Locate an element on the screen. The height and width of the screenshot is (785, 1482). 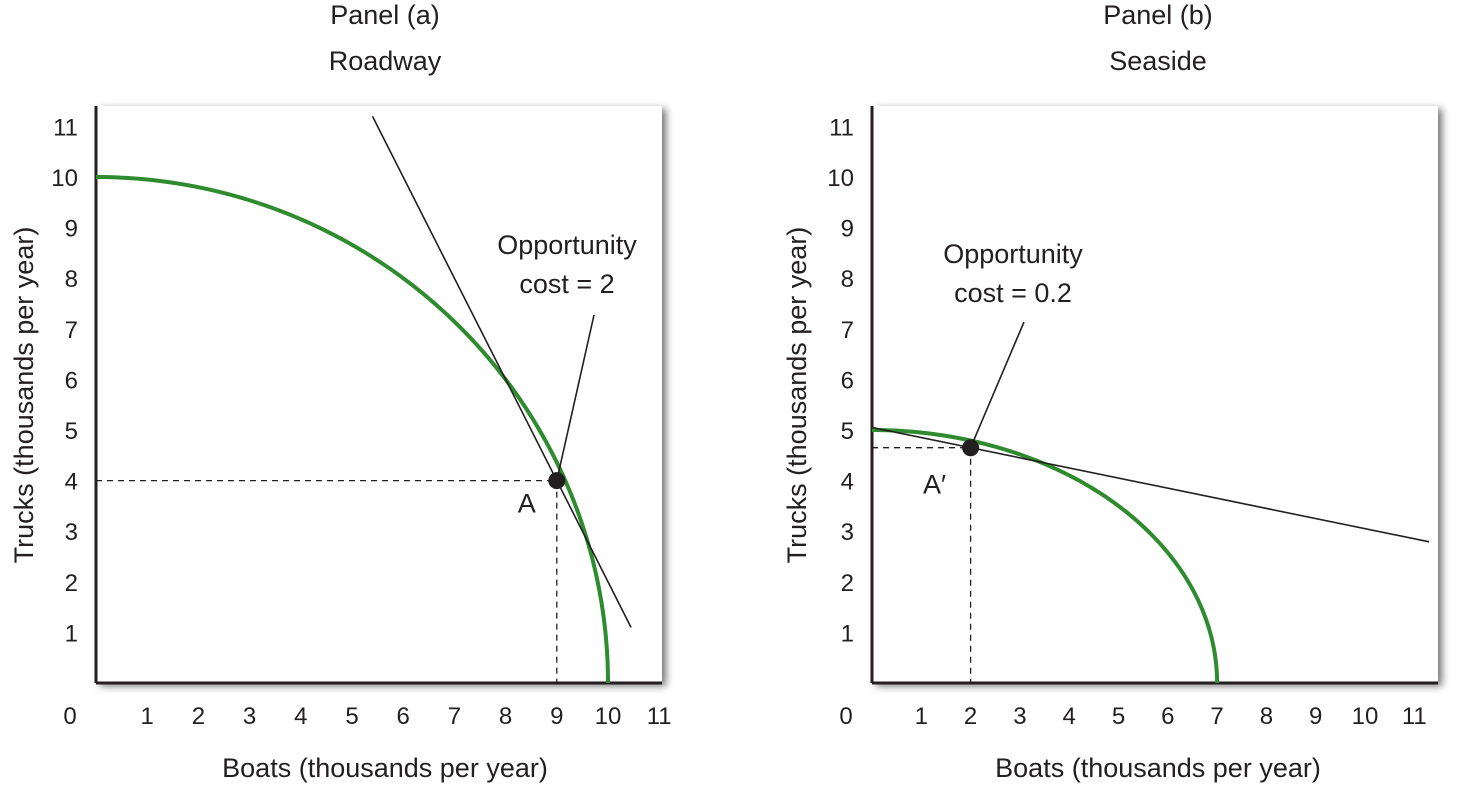
annotation-line-2: cost = 0.2 is located at coordinates (1013, 293).